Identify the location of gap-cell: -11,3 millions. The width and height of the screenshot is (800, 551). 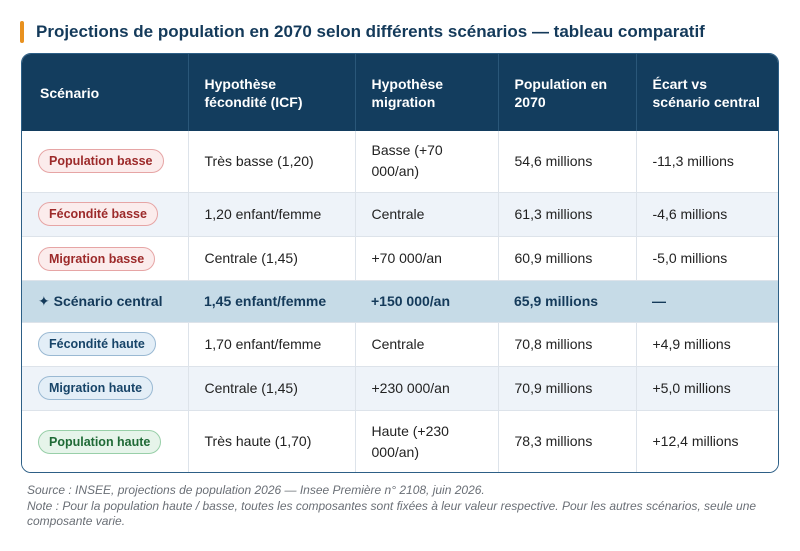
(707, 162).